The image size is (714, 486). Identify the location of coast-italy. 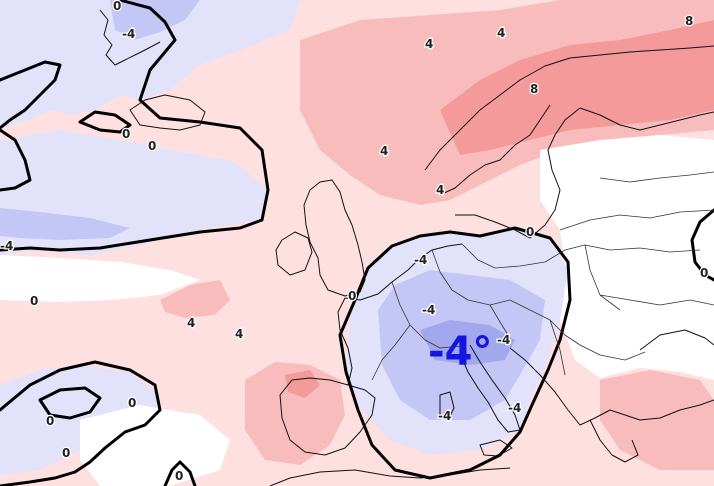
(491, 388).